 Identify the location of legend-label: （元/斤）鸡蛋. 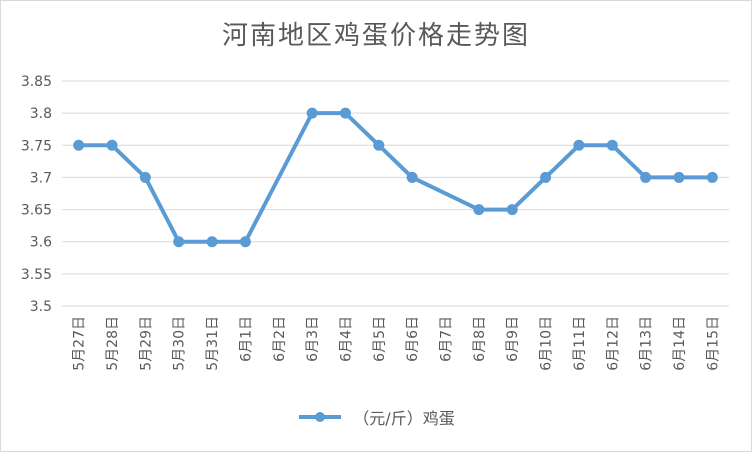
(404, 418).